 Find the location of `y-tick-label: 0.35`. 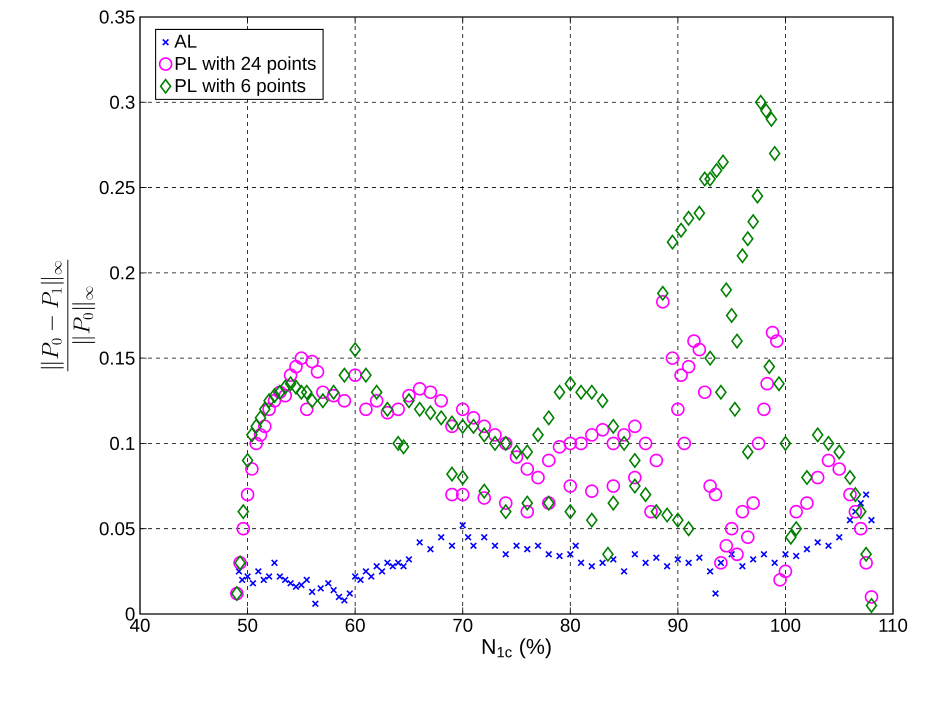

y-tick-label: 0.35 is located at coordinates (117, 17).